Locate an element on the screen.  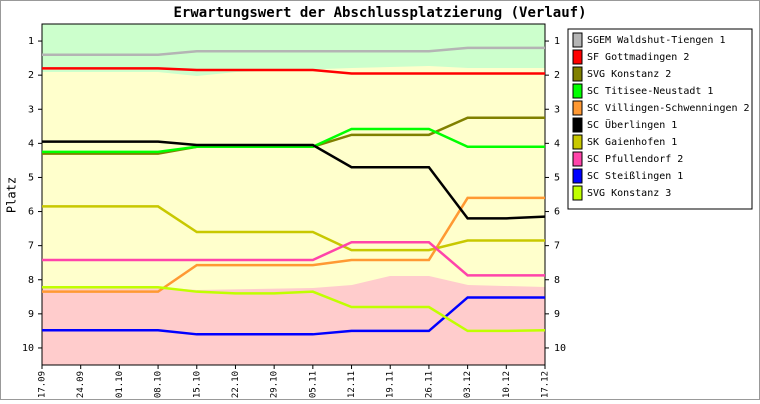
x-tick-label: 19.11 is located at coordinates (391, 384).